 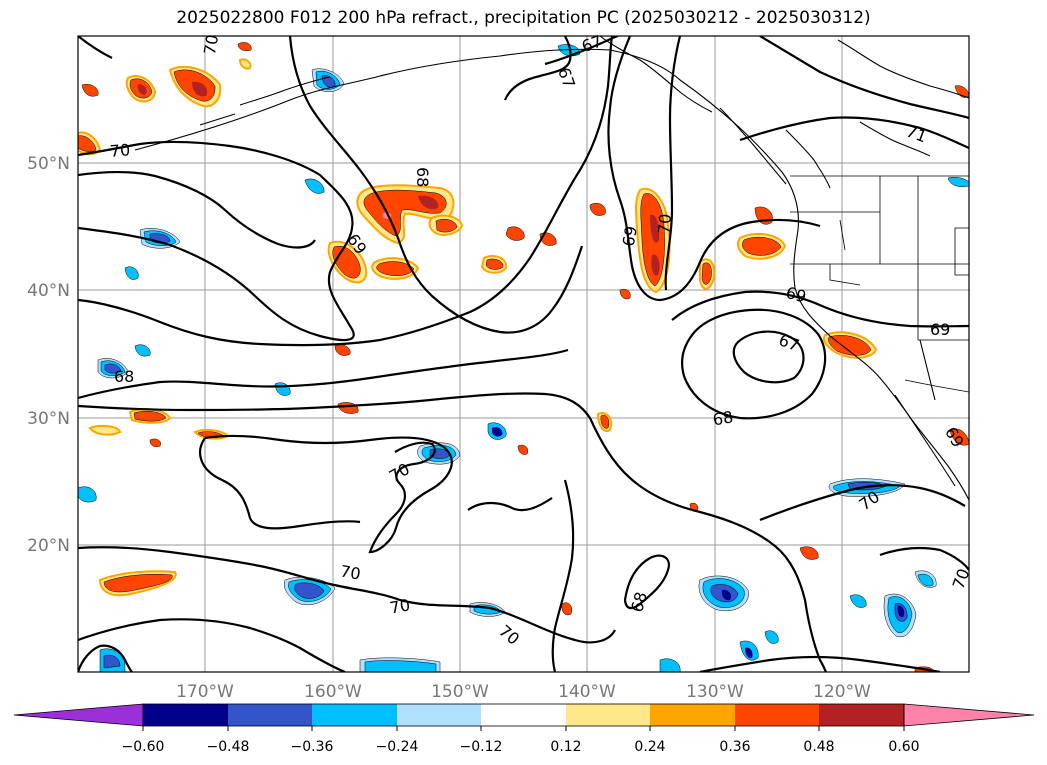 What do you see at coordinates (510, 504) in the screenshot?
I see `contour-70-lower-band` at bounding box center [510, 504].